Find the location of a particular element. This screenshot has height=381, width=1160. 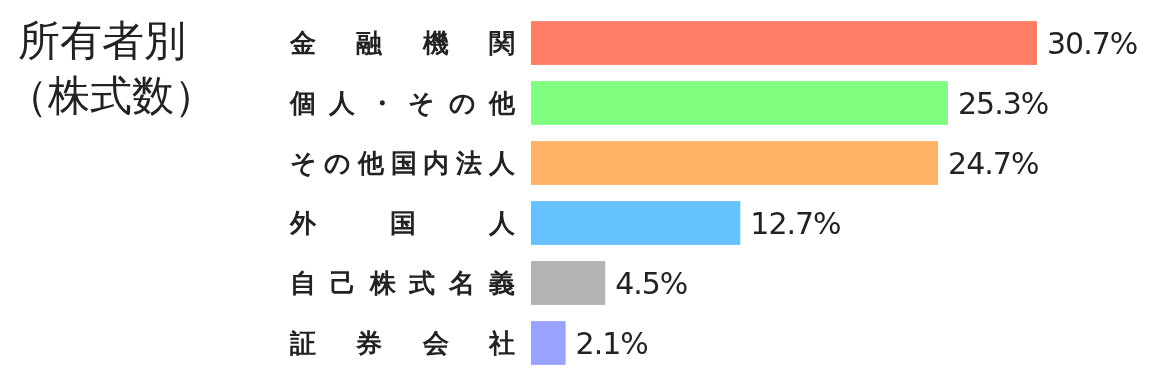

y-tick-label: 証券会社 is located at coordinates (402, 343).